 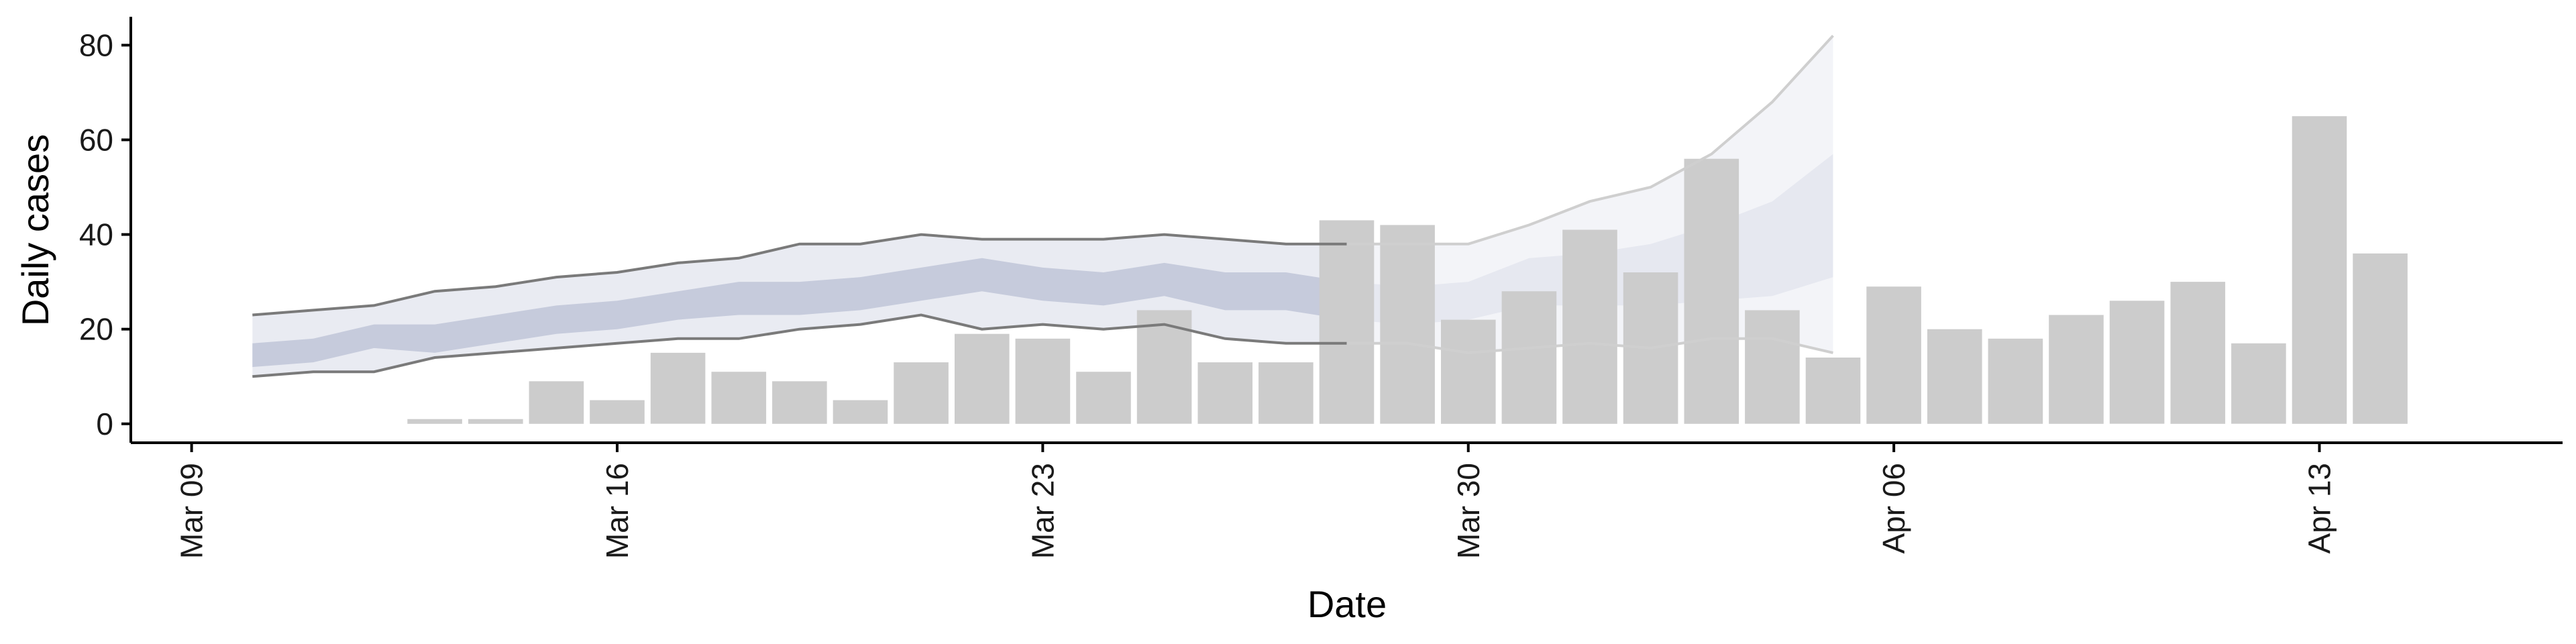 What do you see at coordinates (799, 275) in the screenshot?
I see `upper-bound-line-estimate` at bounding box center [799, 275].